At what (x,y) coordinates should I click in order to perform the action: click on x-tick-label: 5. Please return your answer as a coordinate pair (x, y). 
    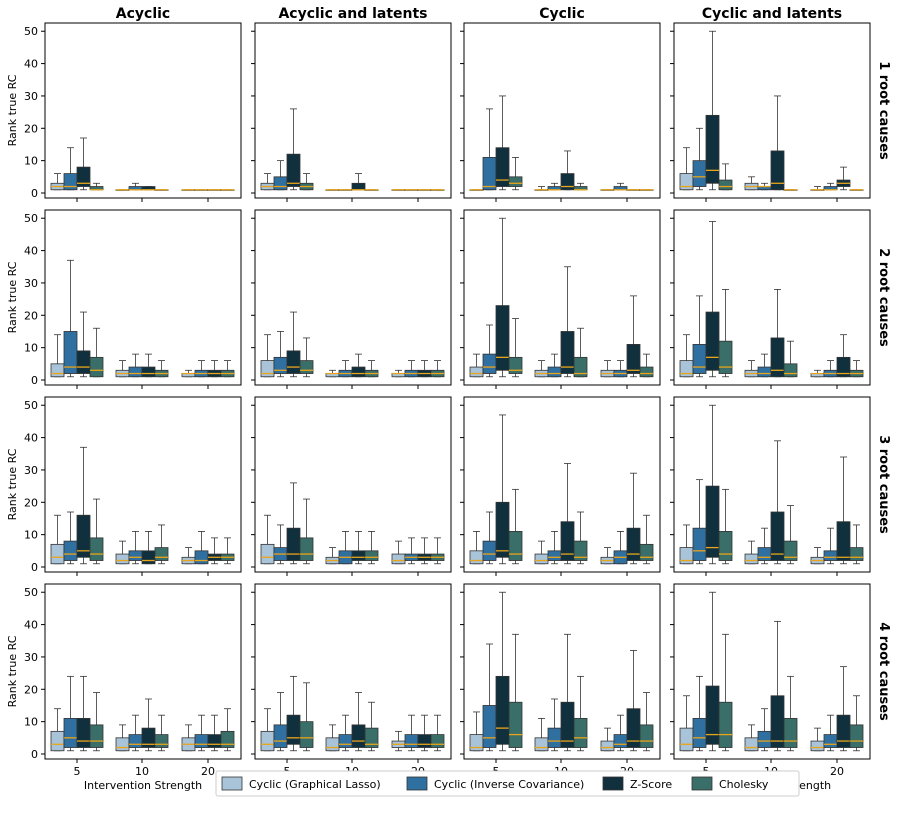
    Looking at the image, I should click on (77, 771).